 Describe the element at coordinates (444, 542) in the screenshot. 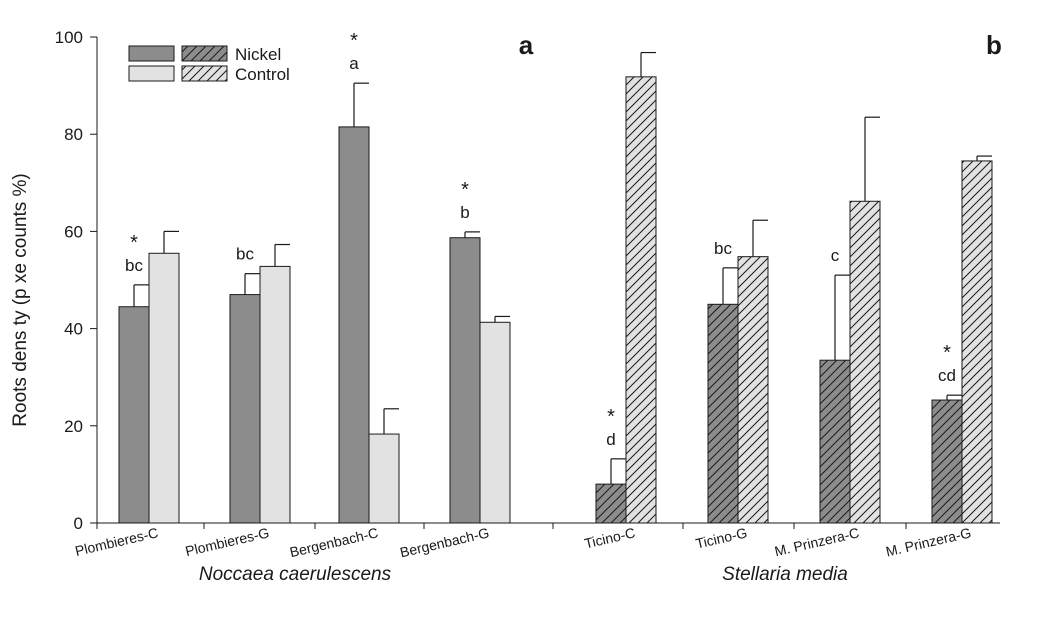

I see `category-label: Bergenbach-G` at that location.